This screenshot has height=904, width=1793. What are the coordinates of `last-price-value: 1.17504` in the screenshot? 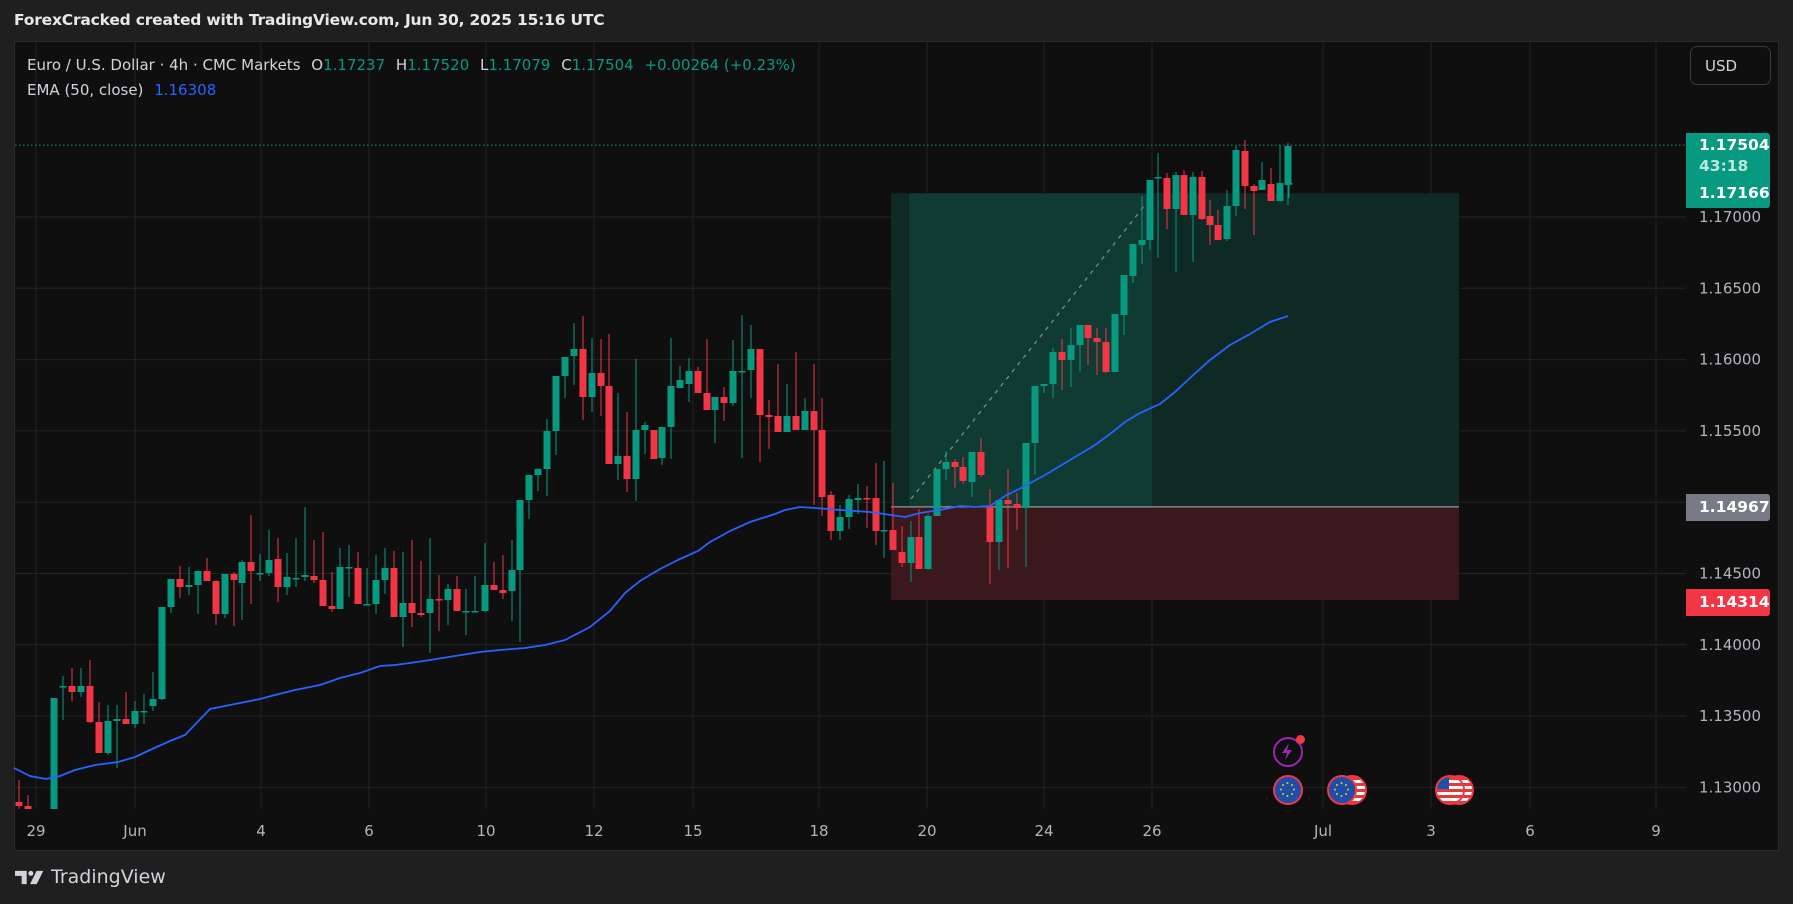 It's located at (1734, 145).